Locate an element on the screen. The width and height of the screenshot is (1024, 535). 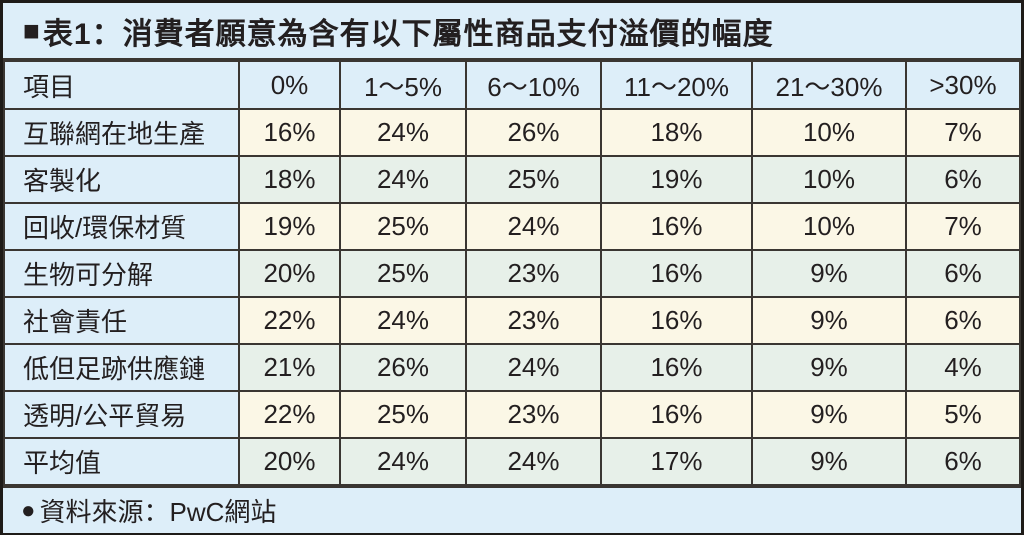
column-header-item: 項目 is located at coordinates (121, 85).